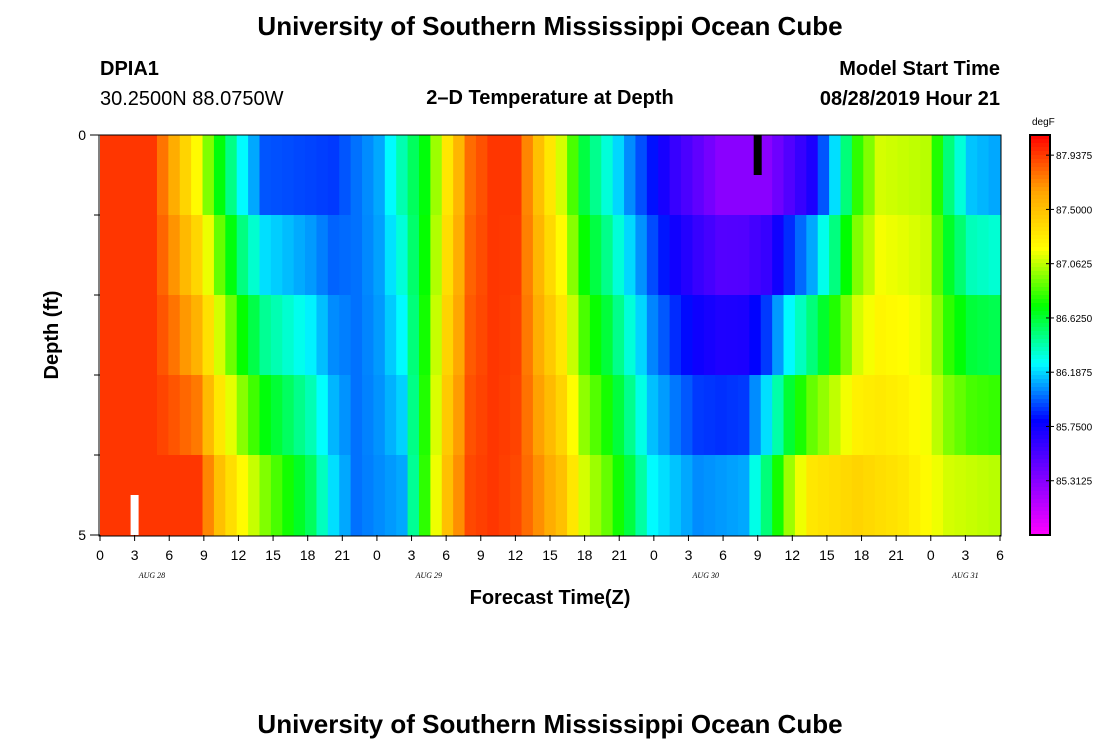 This screenshot has width=1100, height=750. What do you see at coordinates (549, 98) in the screenshot?
I see `chart-subtitle: 2–D Temperature at Depth` at bounding box center [549, 98].